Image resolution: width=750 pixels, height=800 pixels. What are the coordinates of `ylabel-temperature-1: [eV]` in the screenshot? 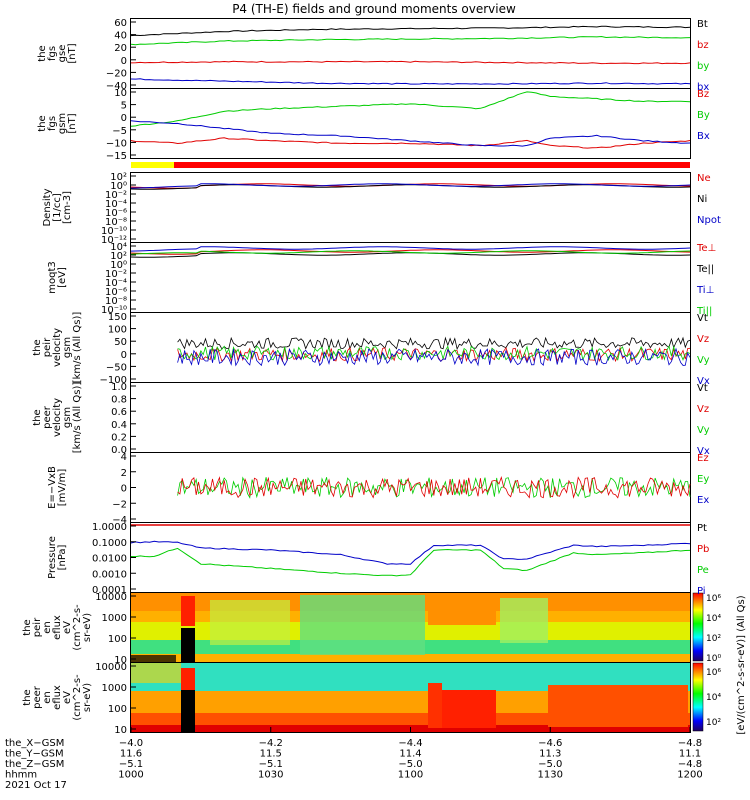 It's located at (62, 277).